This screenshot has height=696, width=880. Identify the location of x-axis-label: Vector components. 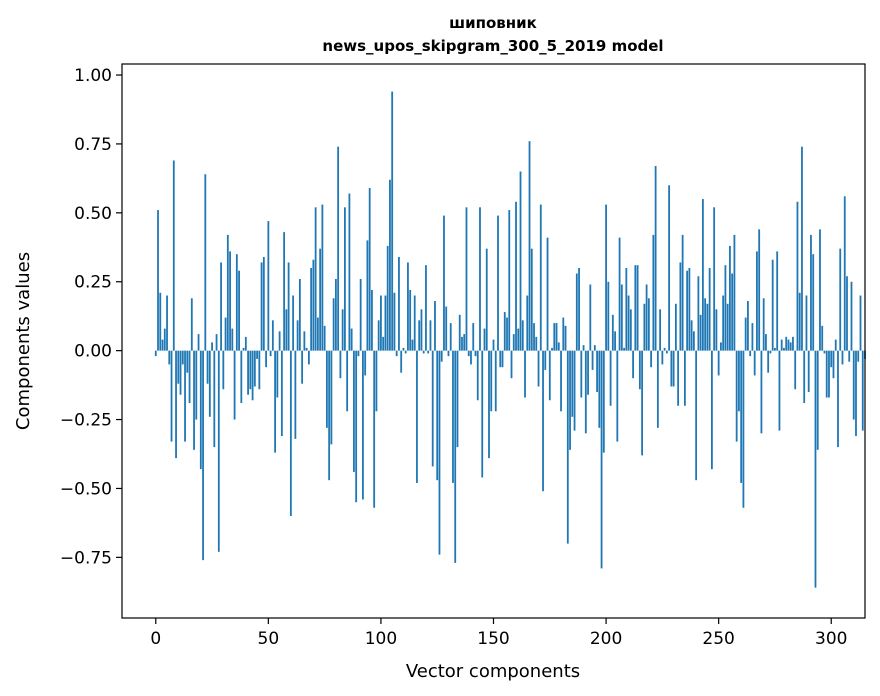
(493, 671).